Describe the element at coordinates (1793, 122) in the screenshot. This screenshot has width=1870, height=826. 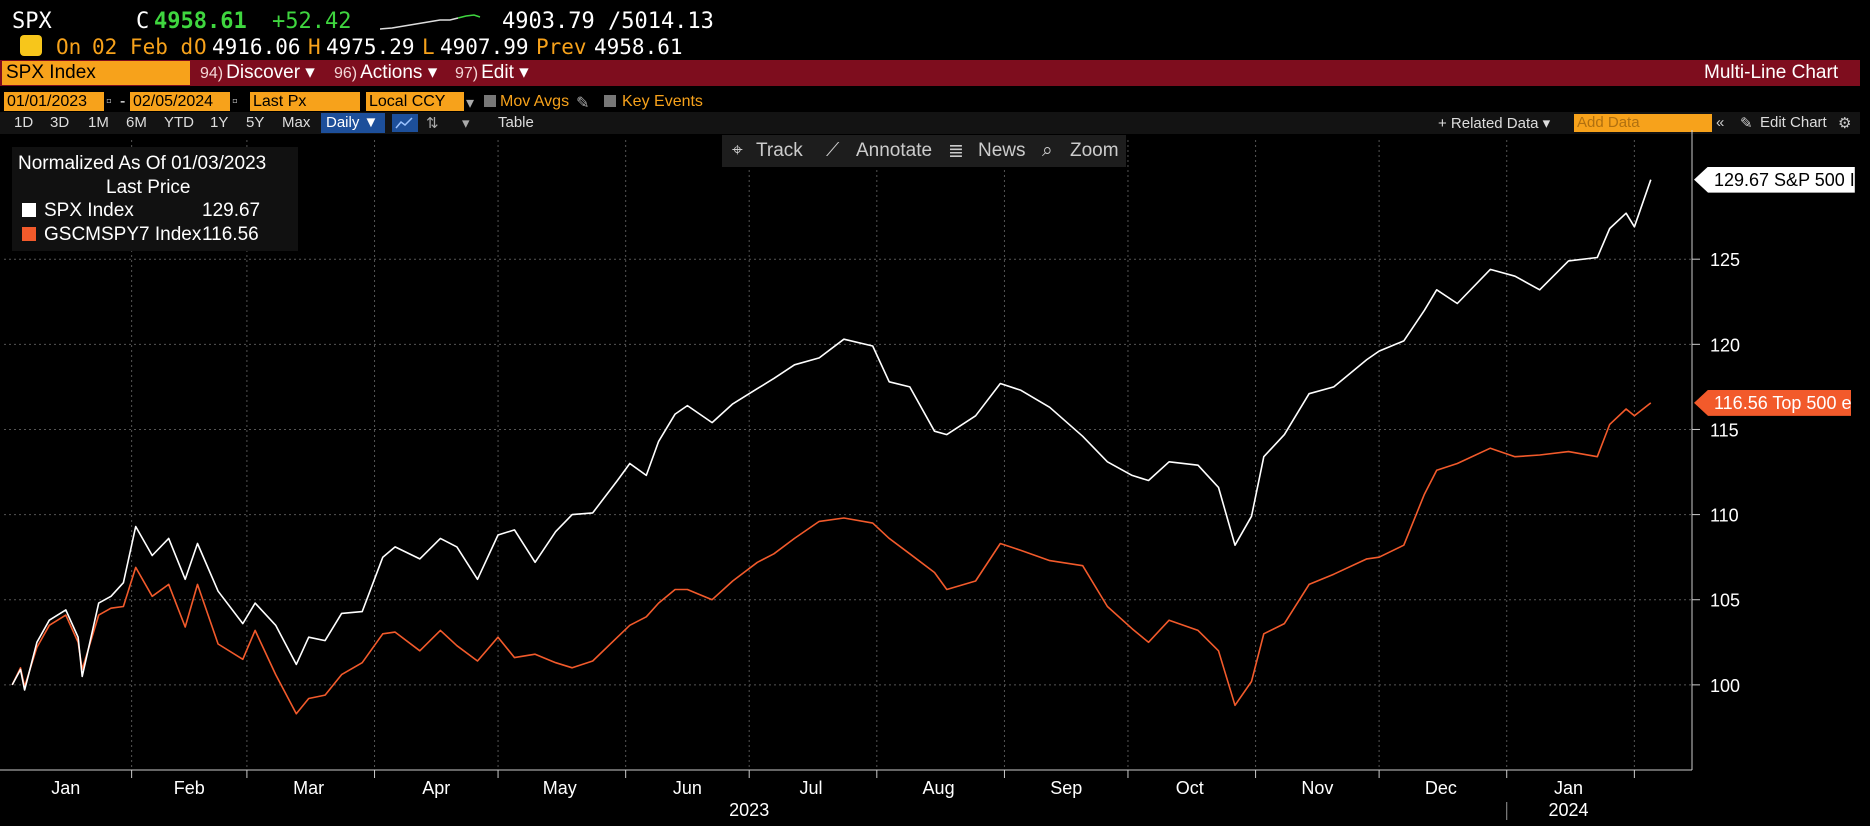
I see `edit-chart-button: Edit Chart` at that location.